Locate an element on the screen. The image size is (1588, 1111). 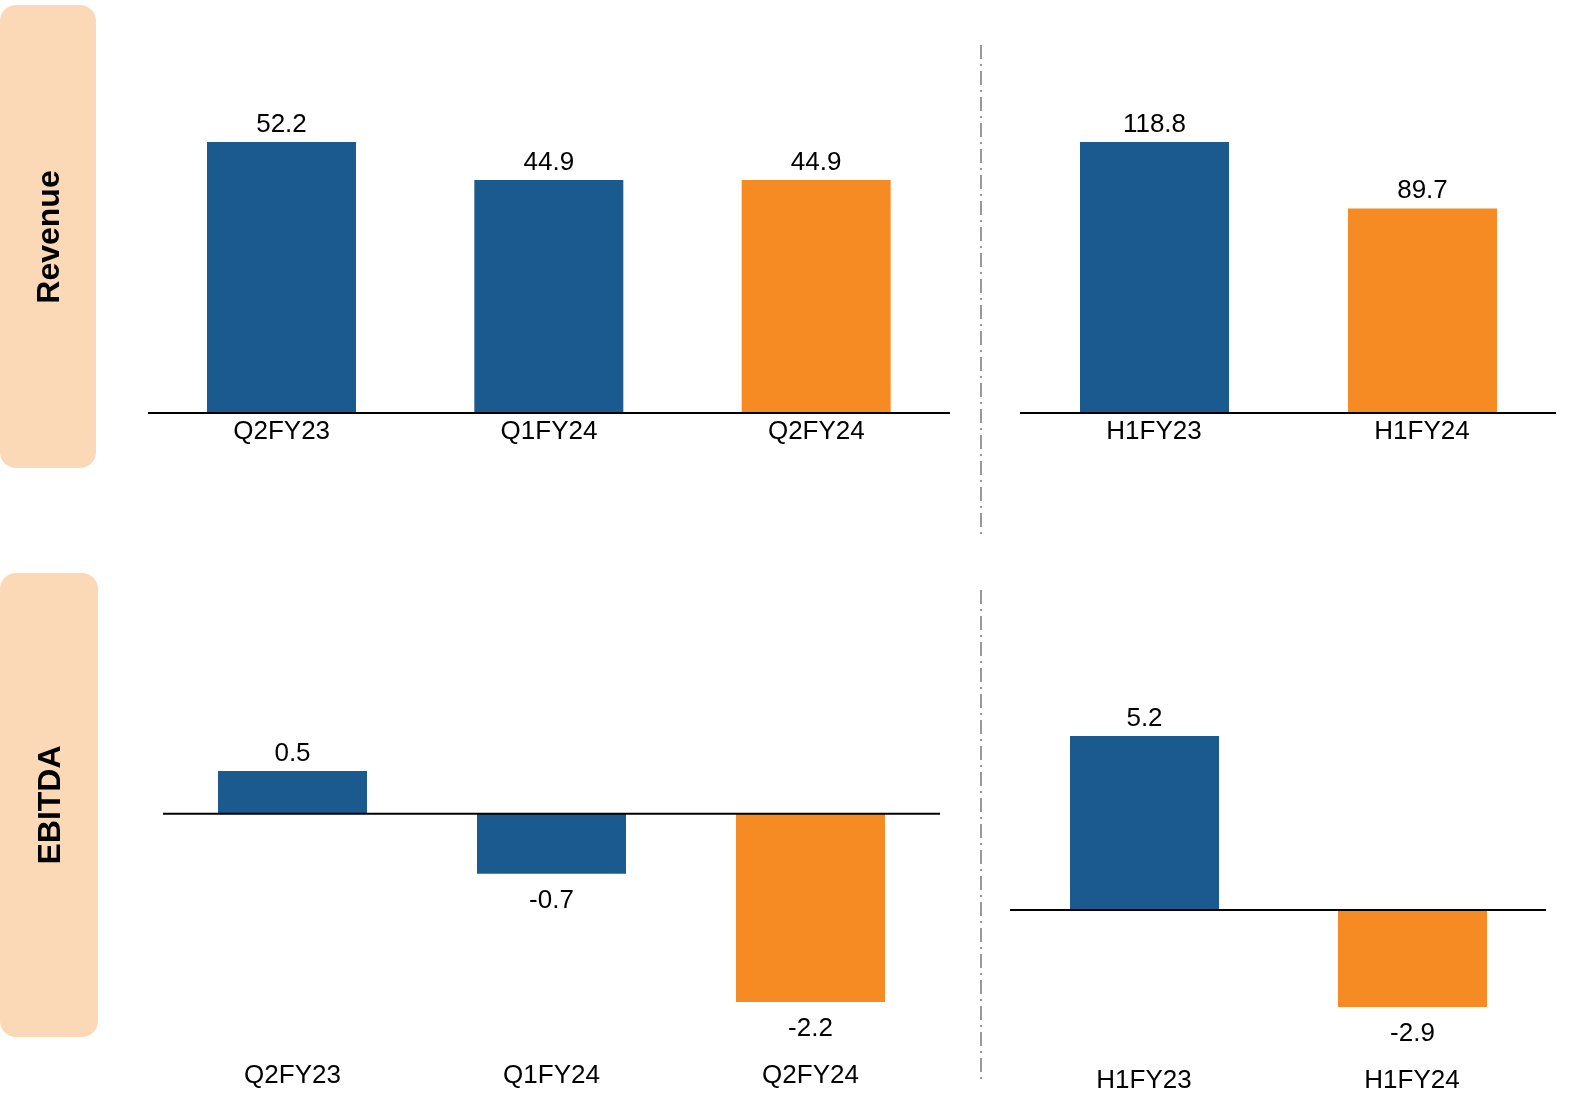
data-label: 5.2 is located at coordinates (1144, 717).